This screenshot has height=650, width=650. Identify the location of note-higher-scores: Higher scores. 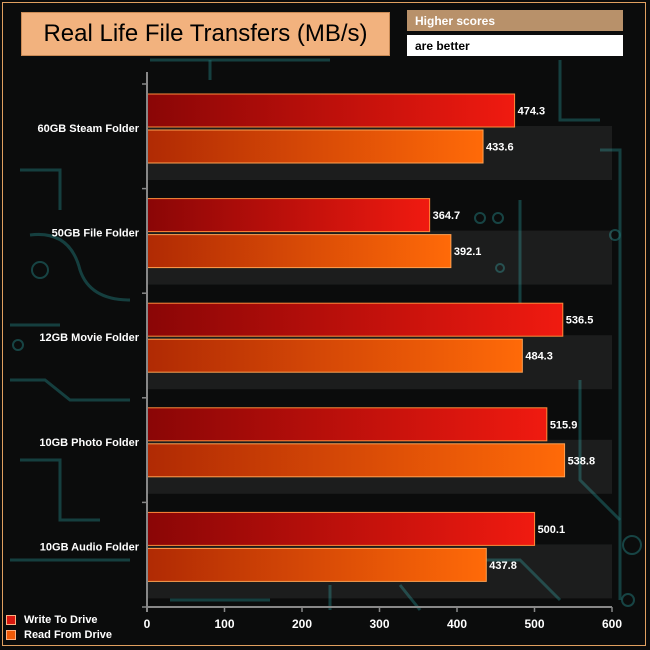
(515, 20).